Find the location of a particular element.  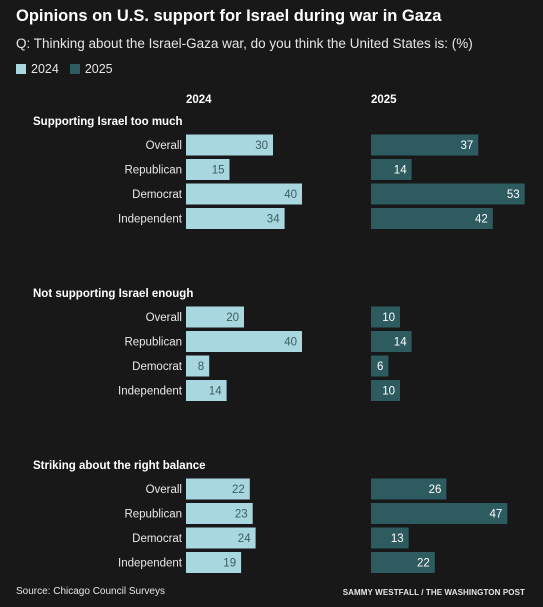

data-label-supporting-israel-too-much-democrat-2025: 53 is located at coordinates (513, 195).